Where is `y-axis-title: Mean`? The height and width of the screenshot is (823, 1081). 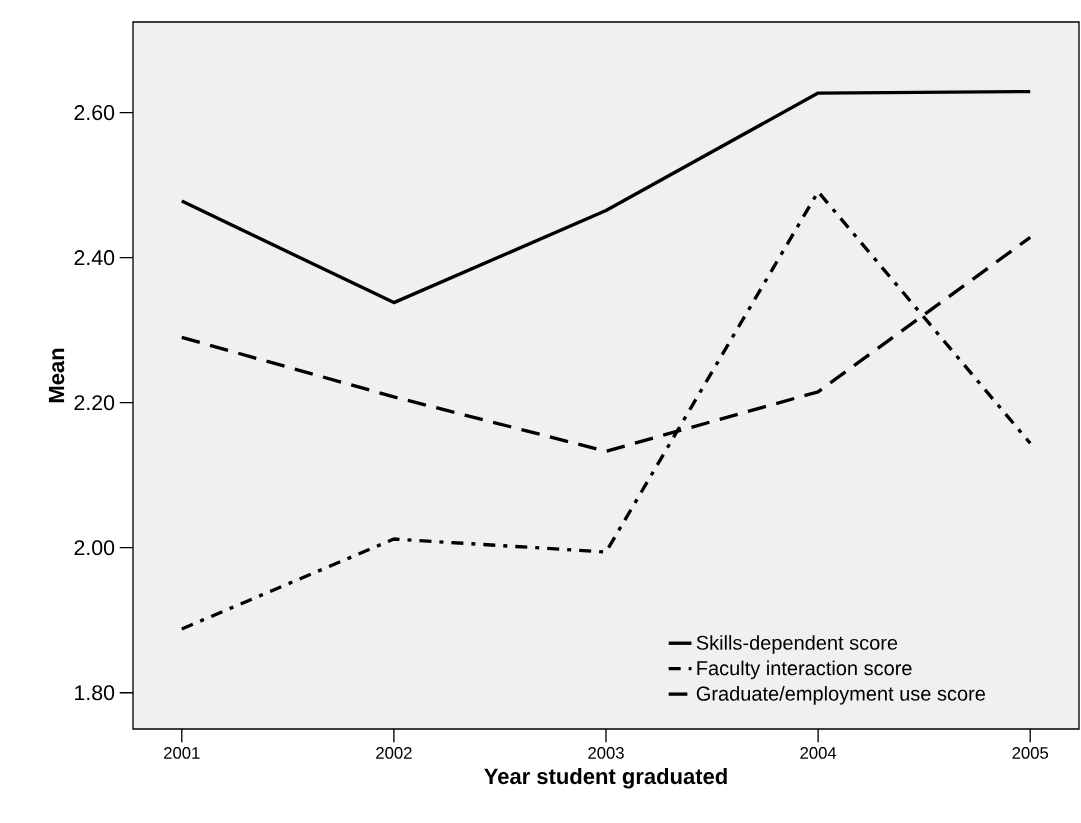
y-axis-title: Mean is located at coordinates (56, 375).